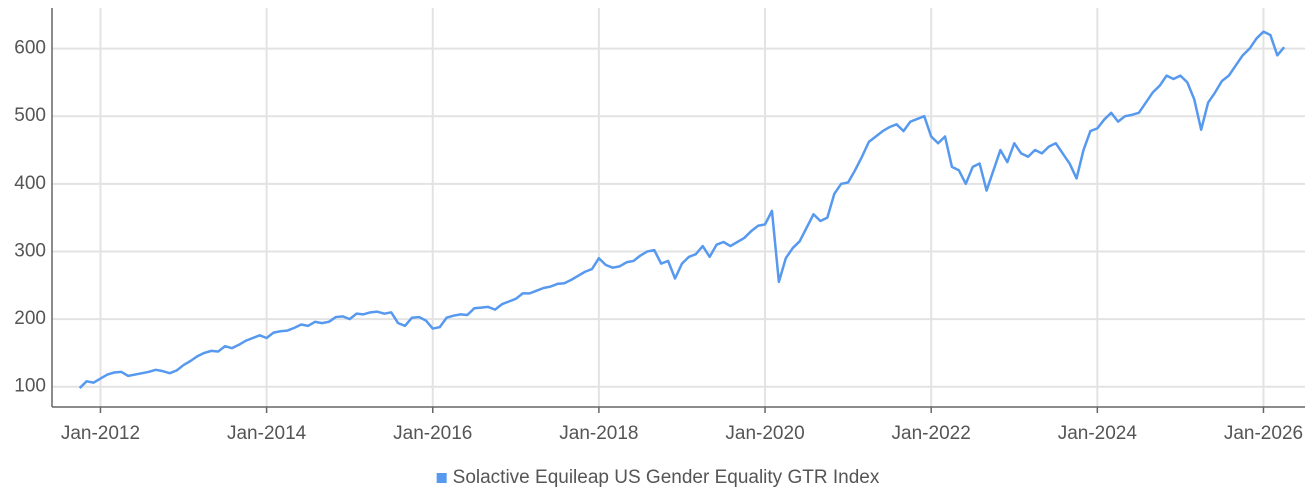 Image resolution: width=1316 pixels, height=493 pixels. Describe the element at coordinates (432, 433) in the screenshot. I see `x-tick-label: Jan-2016` at that location.